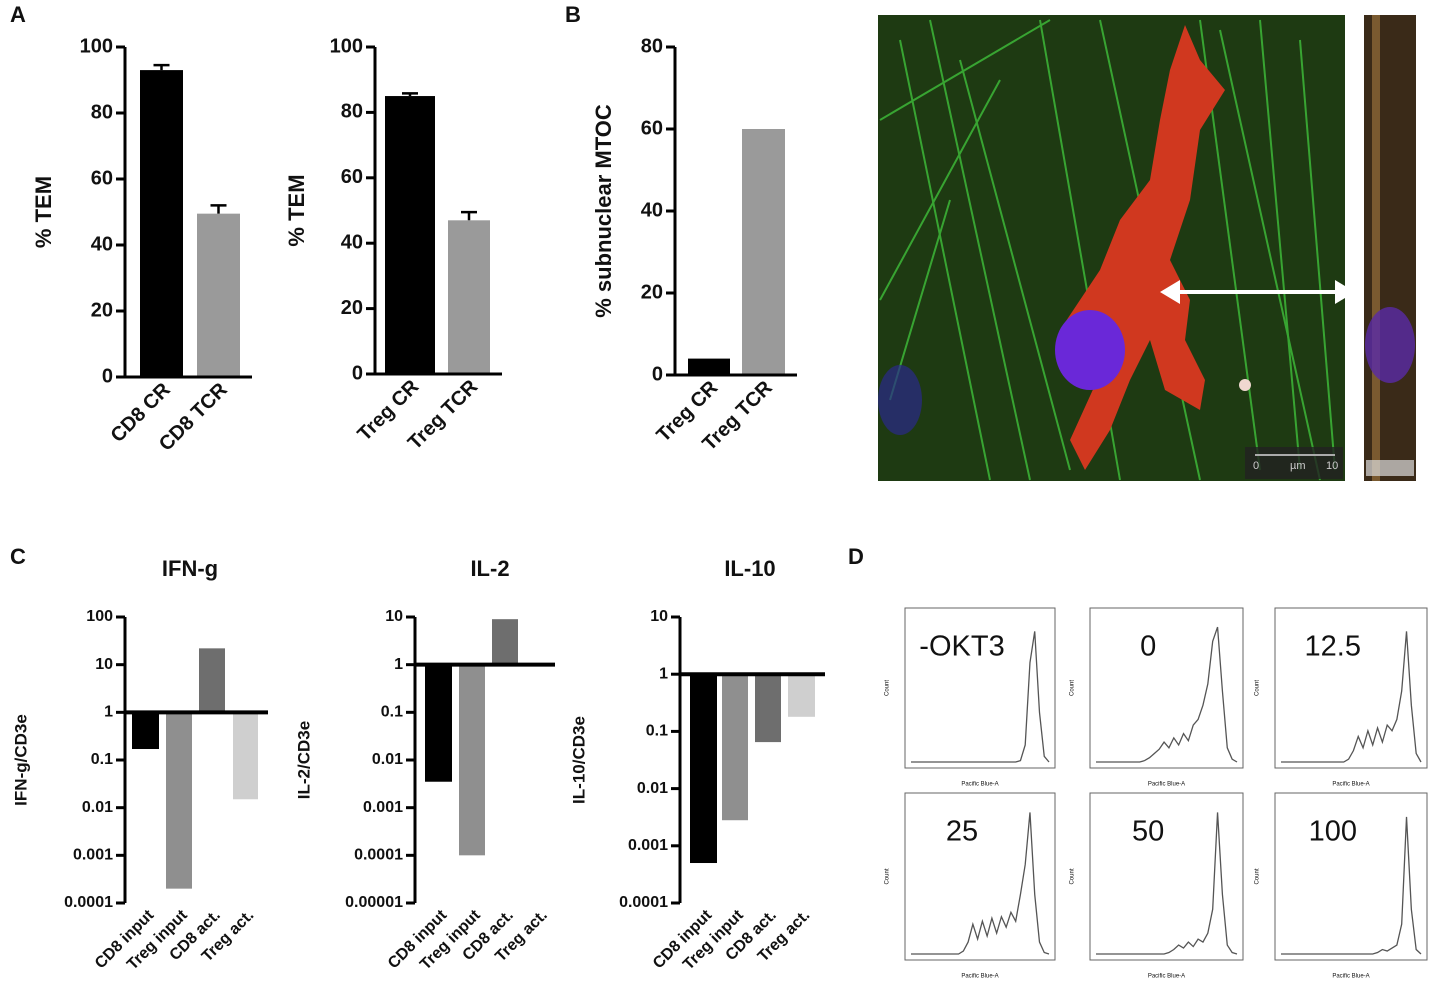  I want to click on histogram-label: 12.5, so click(1333, 647).